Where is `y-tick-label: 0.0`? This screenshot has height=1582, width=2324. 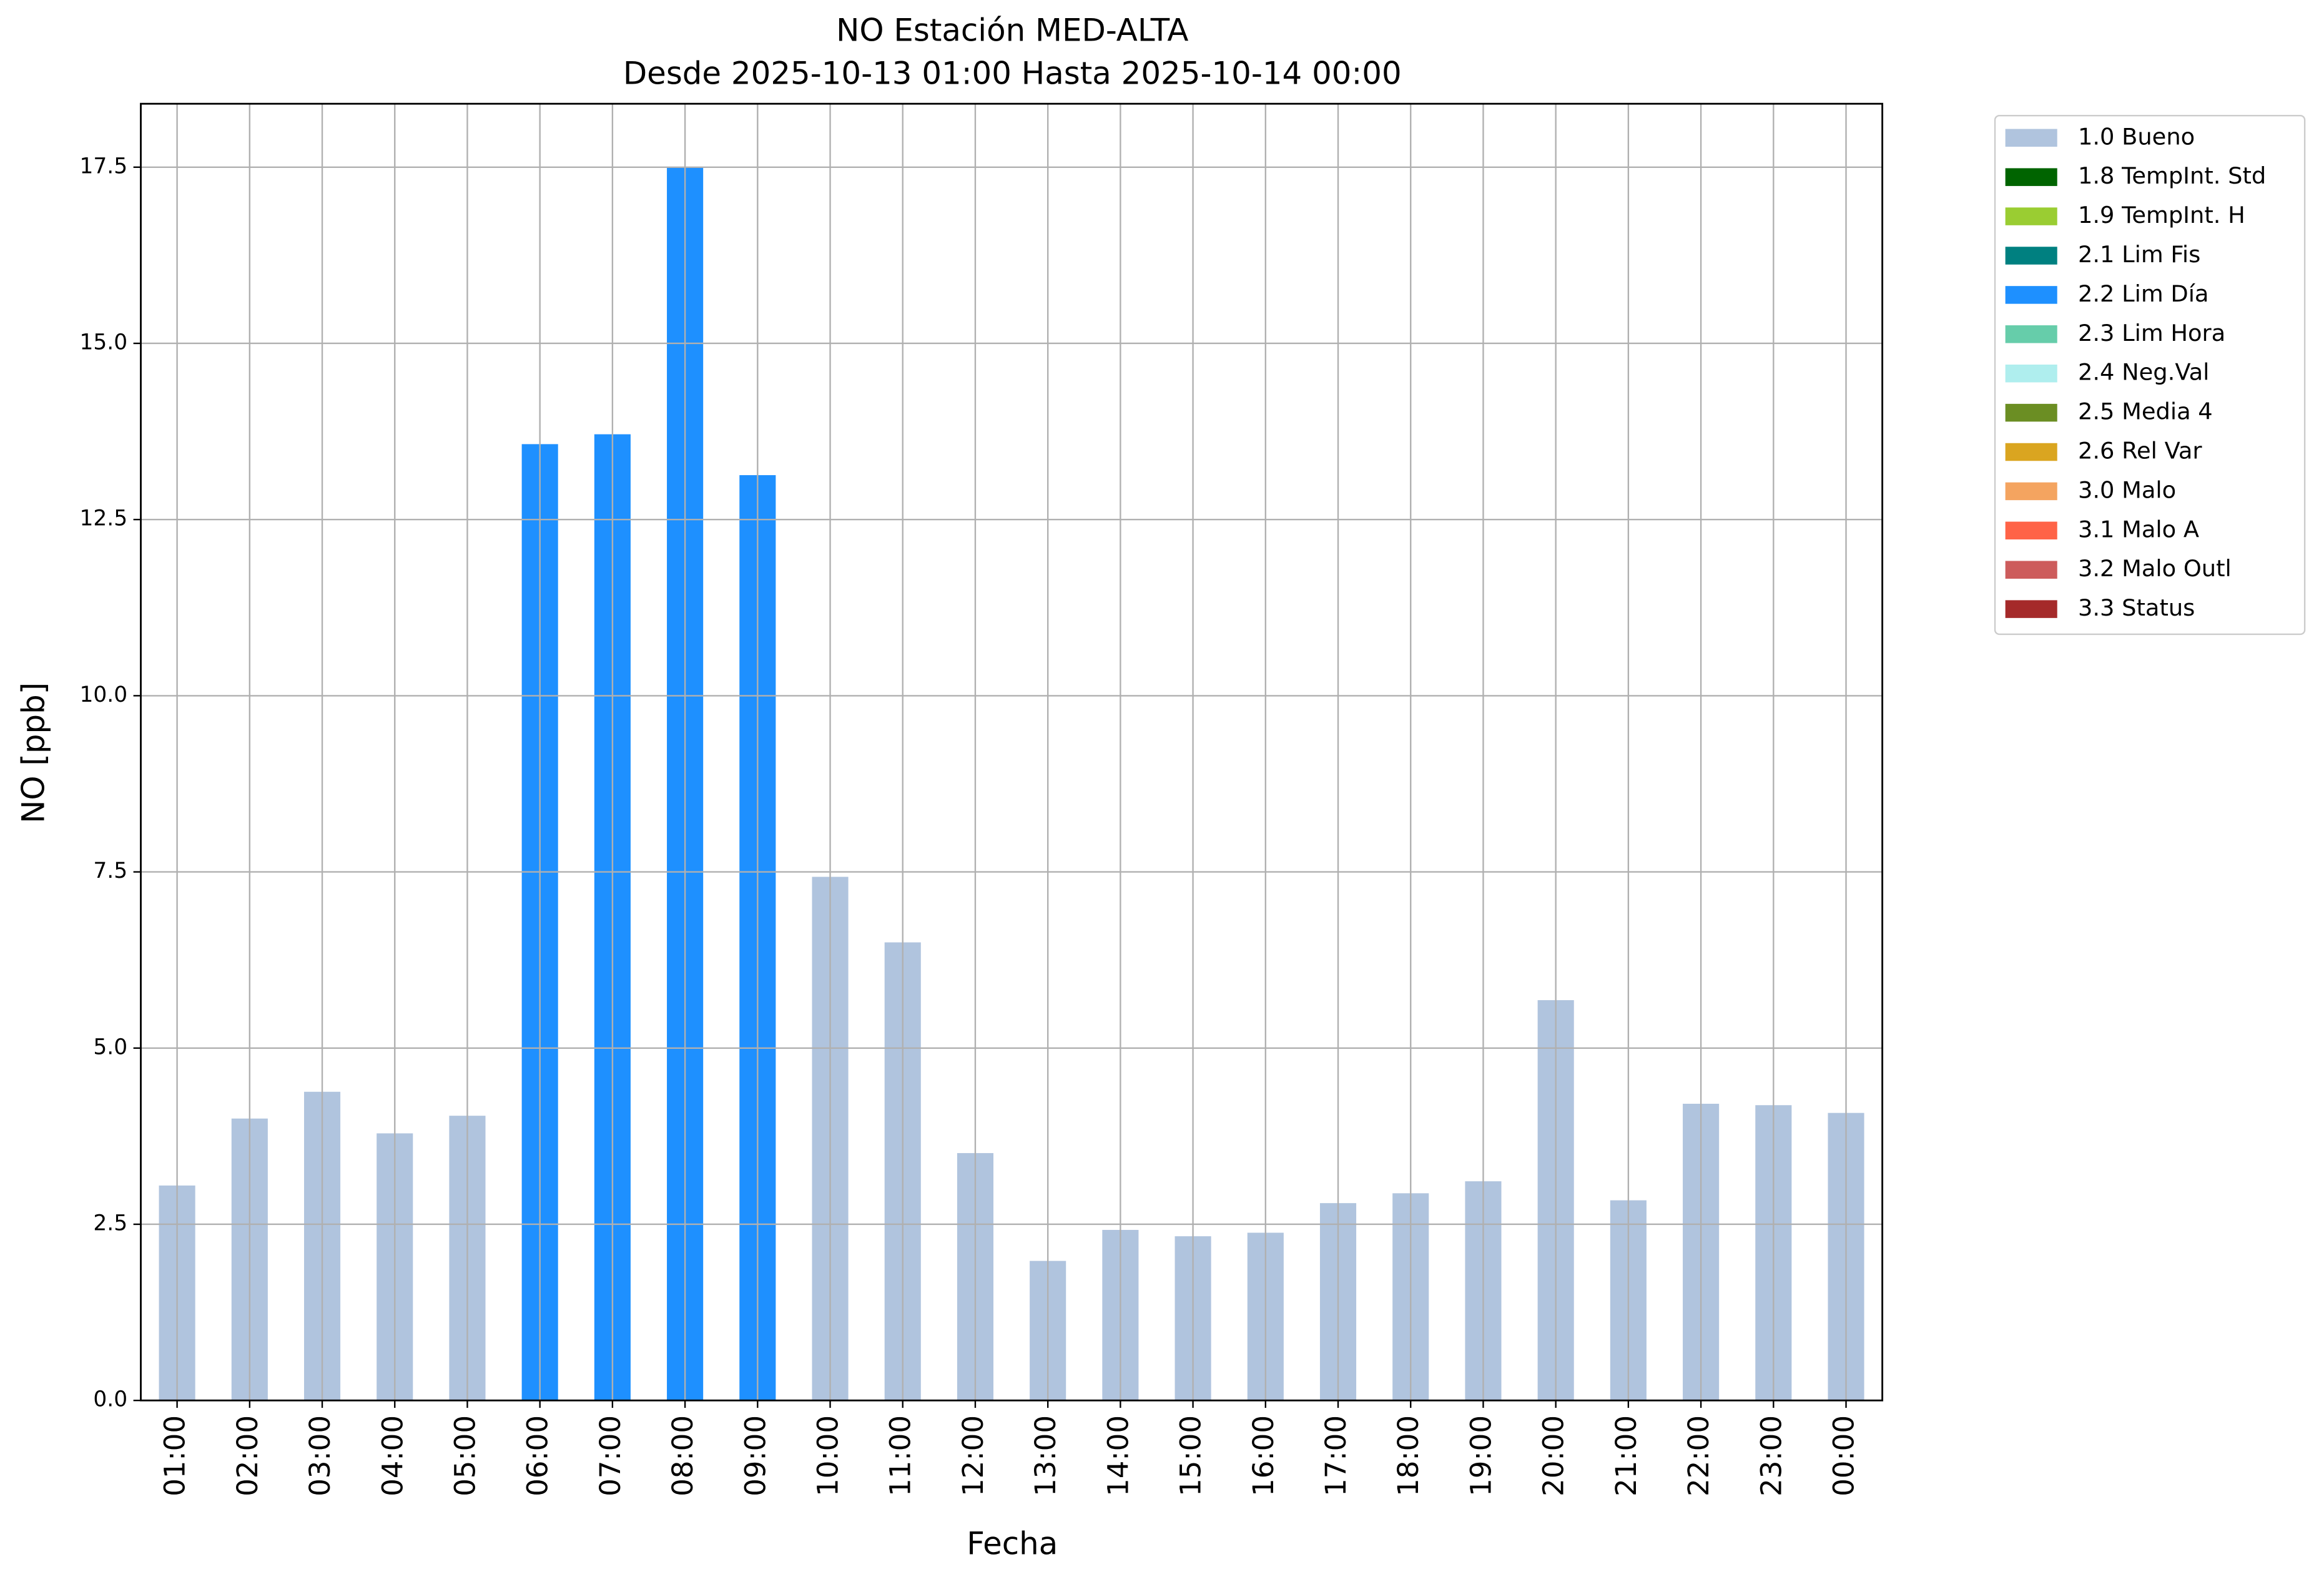
y-tick-label: 0.0 is located at coordinates (110, 1399).